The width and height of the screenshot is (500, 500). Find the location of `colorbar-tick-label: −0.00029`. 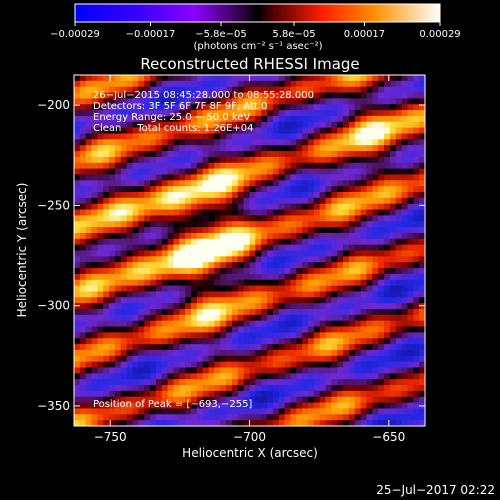

colorbar-tick-label: −0.00029 is located at coordinates (75, 34).